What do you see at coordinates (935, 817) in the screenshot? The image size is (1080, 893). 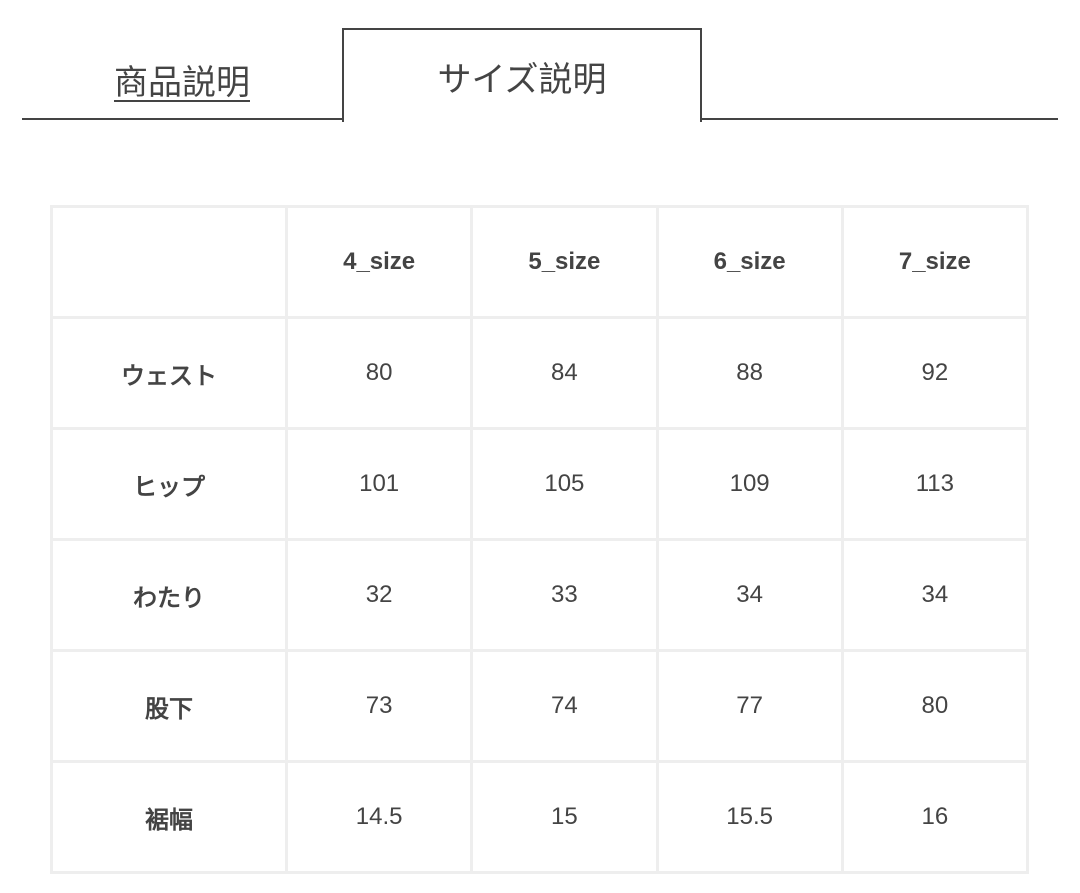 I see `table-cell: 16` at bounding box center [935, 817].